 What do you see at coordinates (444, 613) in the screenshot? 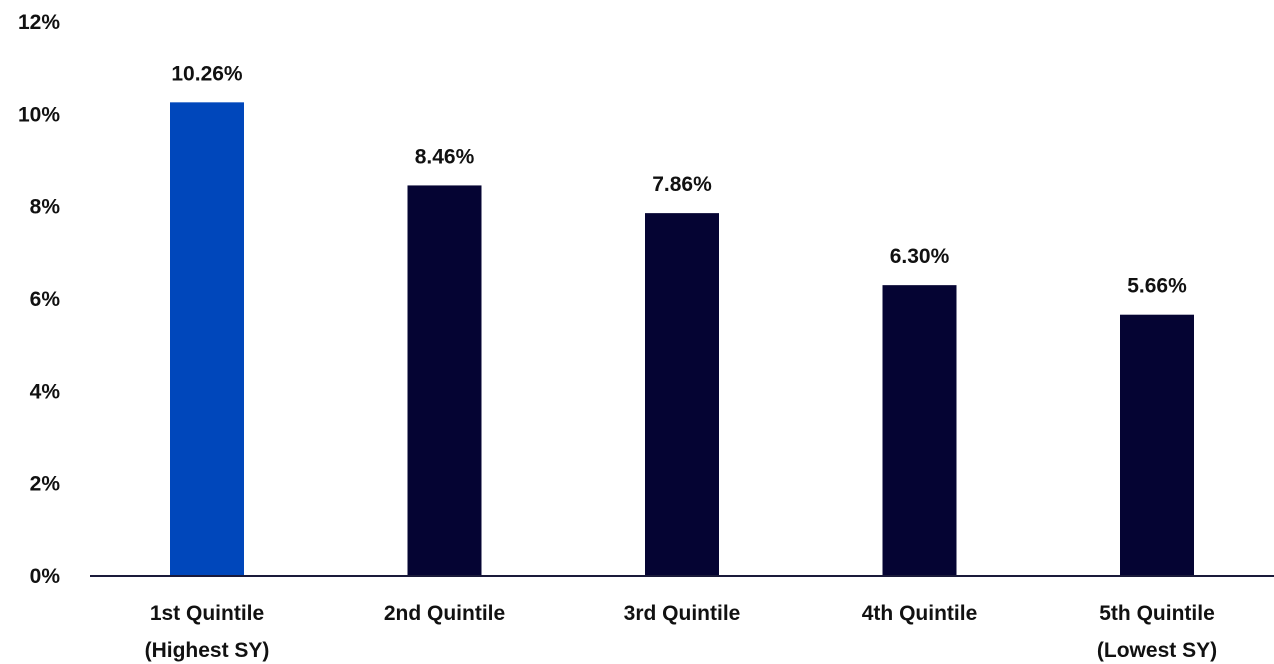
I see `x-category-label: 2nd Quintile` at bounding box center [444, 613].